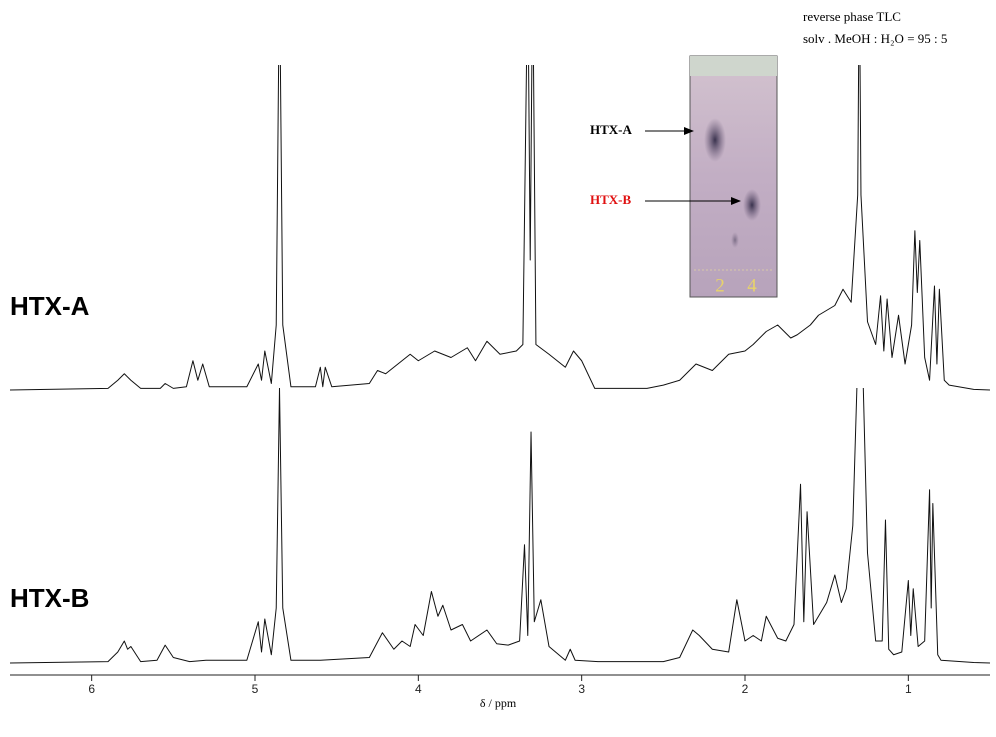 Image resolution: width=996 pixels, height=737 pixels. What do you see at coordinates (745, 689) in the screenshot?
I see `x-tick-label: 2` at bounding box center [745, 689].